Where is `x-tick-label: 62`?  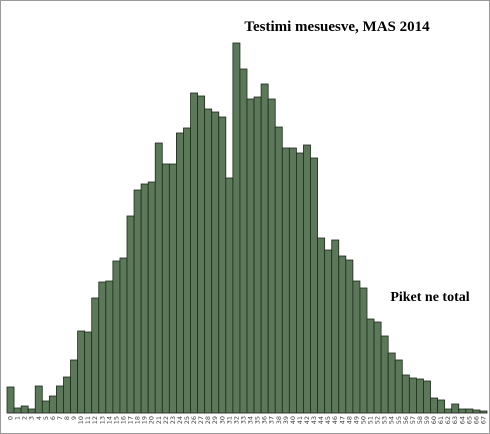
x-tick-label: 62 is located at coordinates (448, 420).